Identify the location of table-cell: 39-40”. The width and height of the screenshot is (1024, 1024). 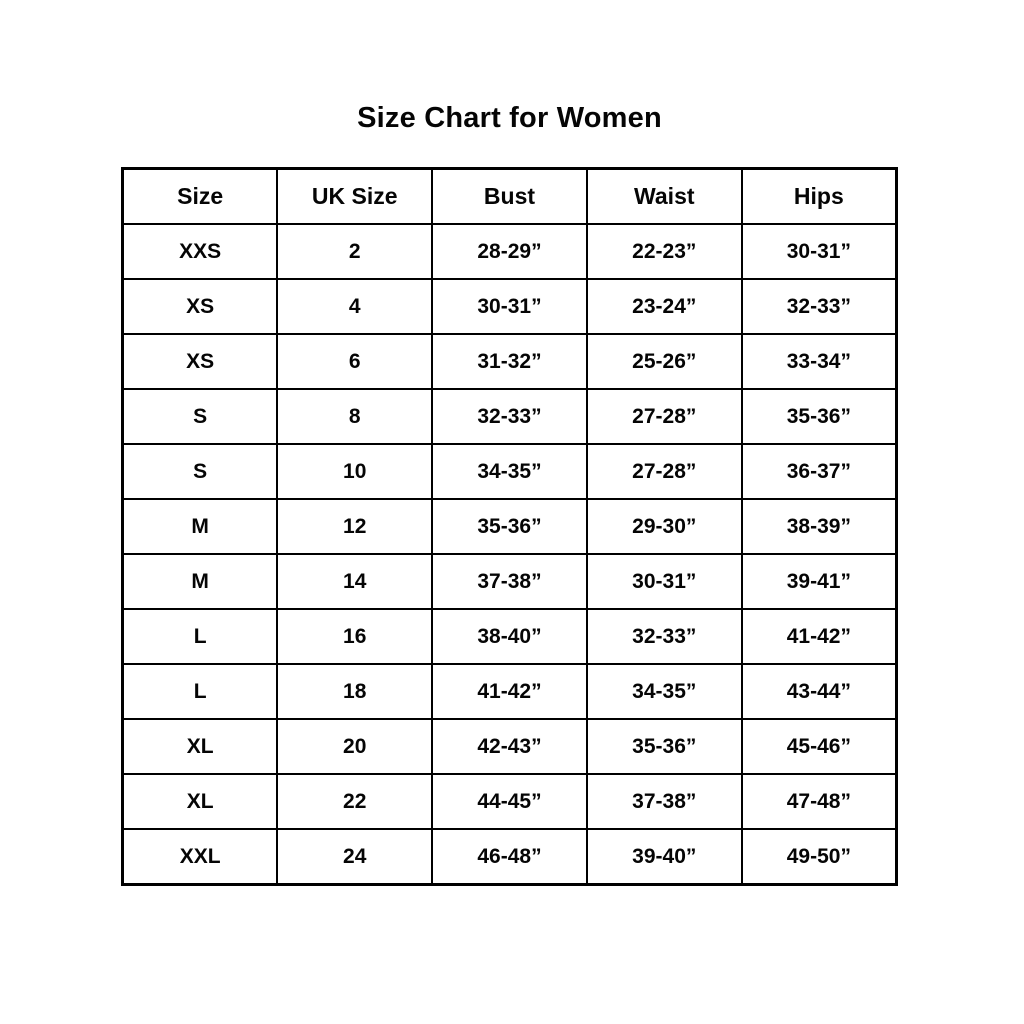
(664, 857).